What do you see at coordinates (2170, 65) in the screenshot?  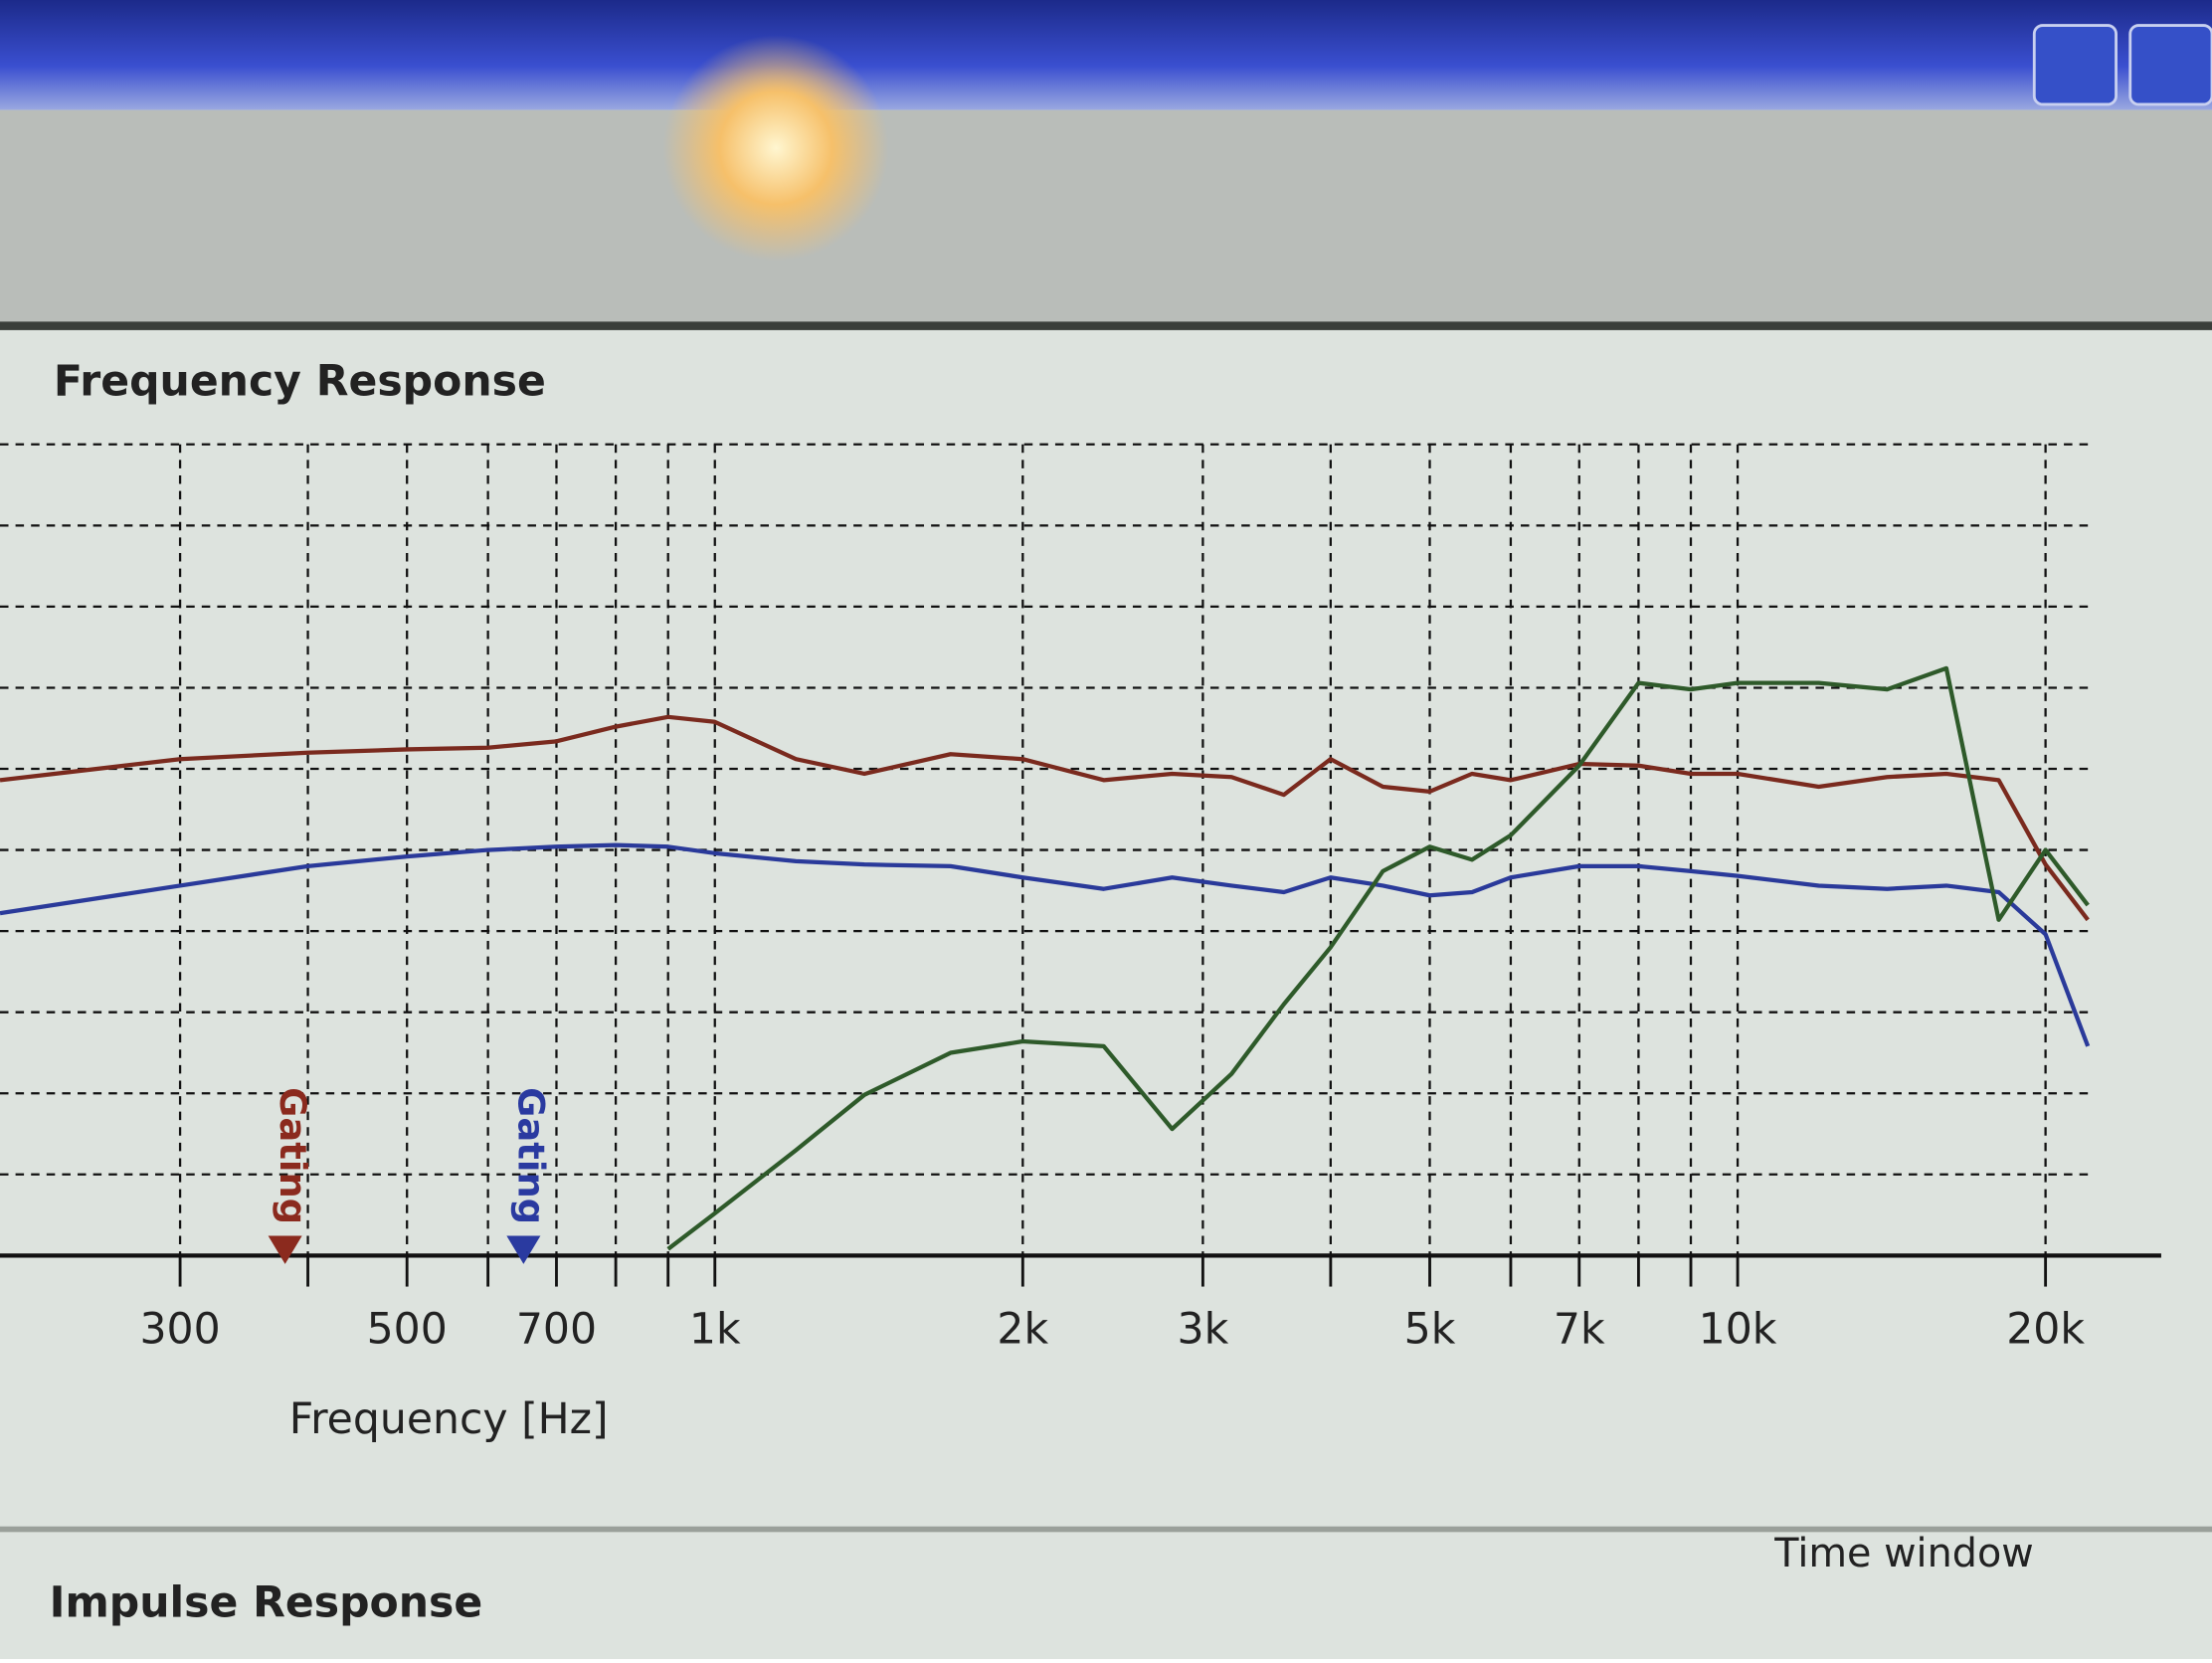 I see `restore-button` at bounding box center [2170, 65].